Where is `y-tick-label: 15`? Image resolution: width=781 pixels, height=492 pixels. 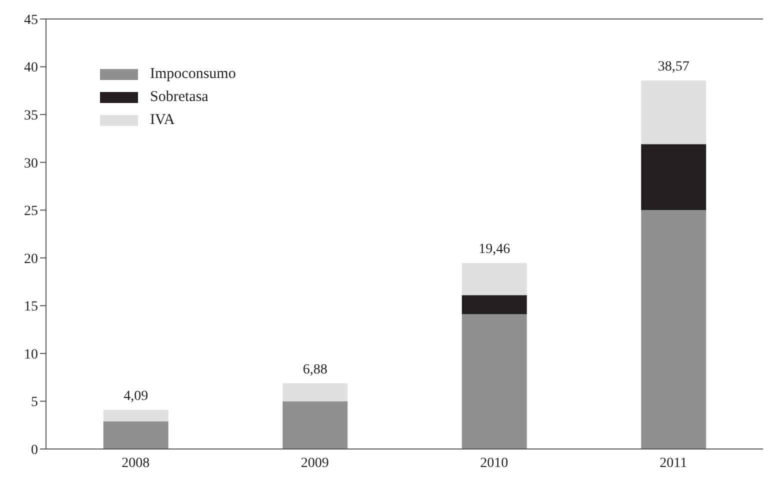 y-tick-label: 15 is located at coordinates (31, 307).